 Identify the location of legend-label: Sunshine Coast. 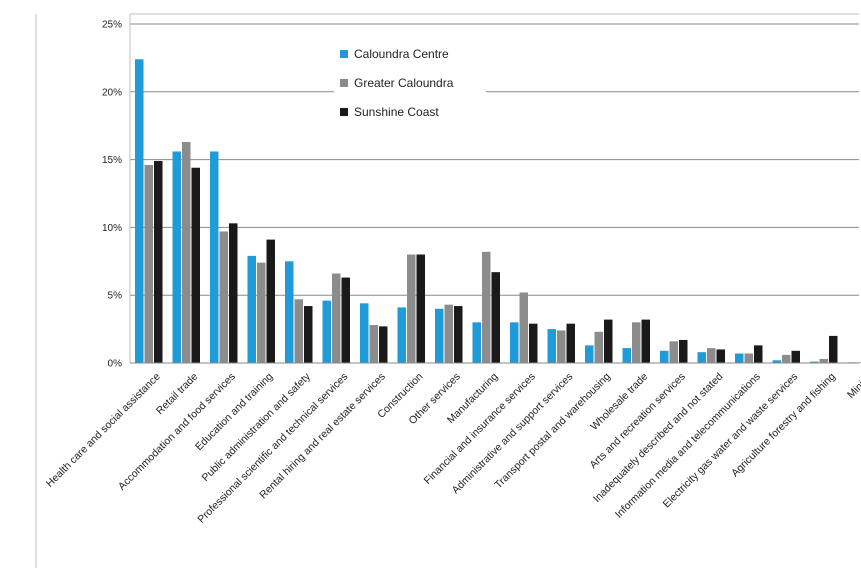
(396, 112).